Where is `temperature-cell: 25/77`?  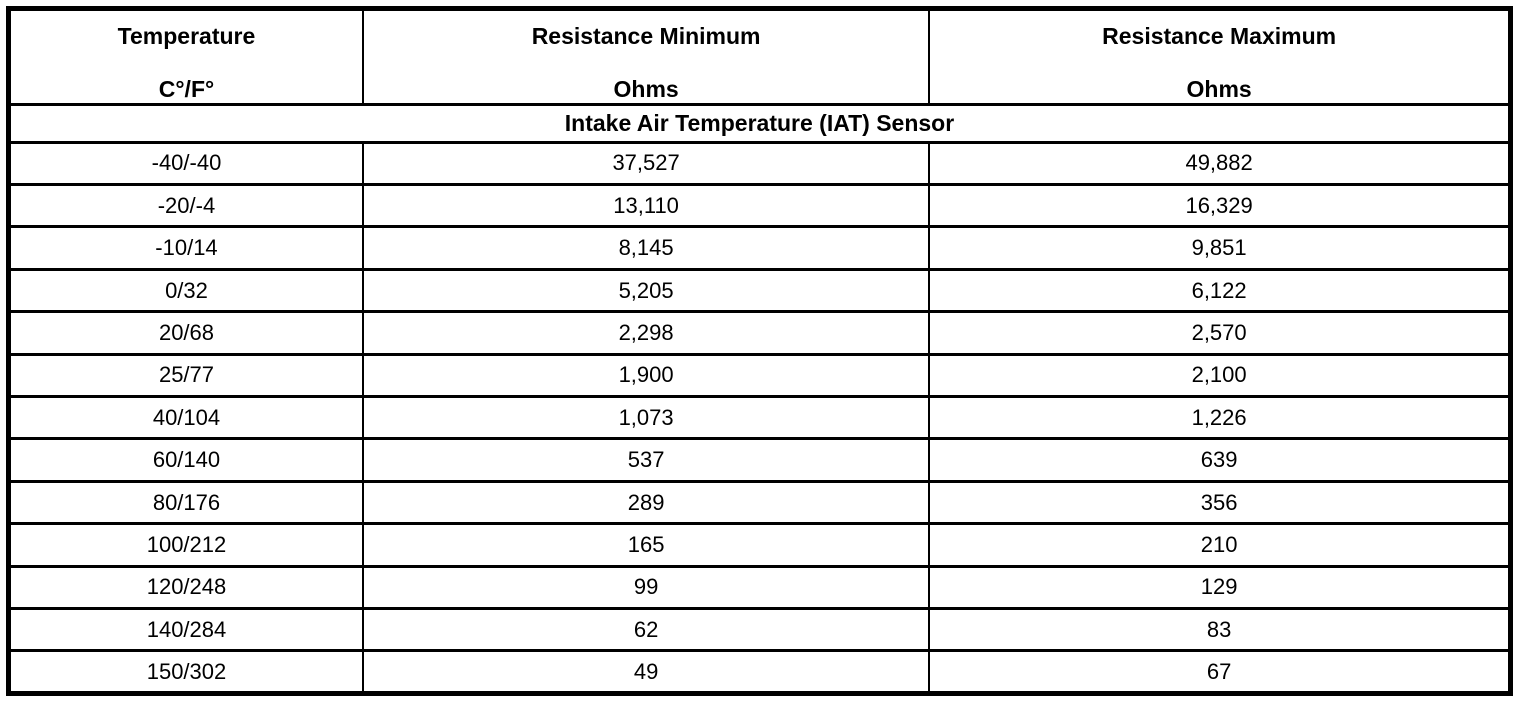
temperature-cell: 25/77 is located at coordinates (185, 375).